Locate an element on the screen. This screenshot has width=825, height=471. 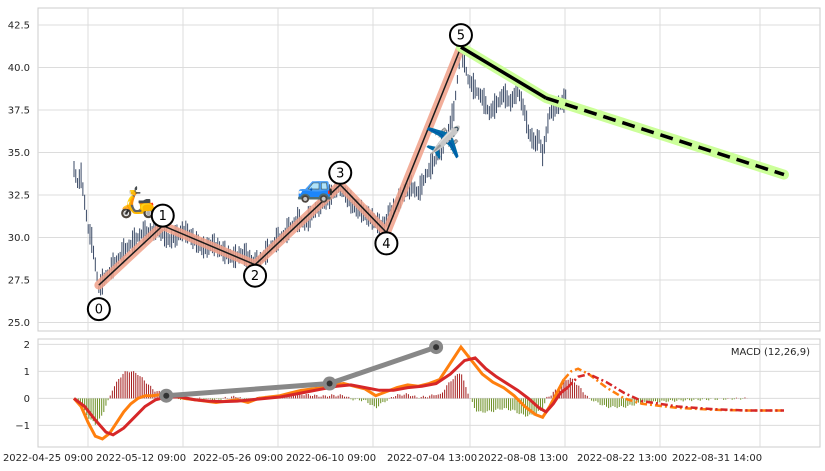
scooter-icon: 🛵 is located at coordinates (137, 202).